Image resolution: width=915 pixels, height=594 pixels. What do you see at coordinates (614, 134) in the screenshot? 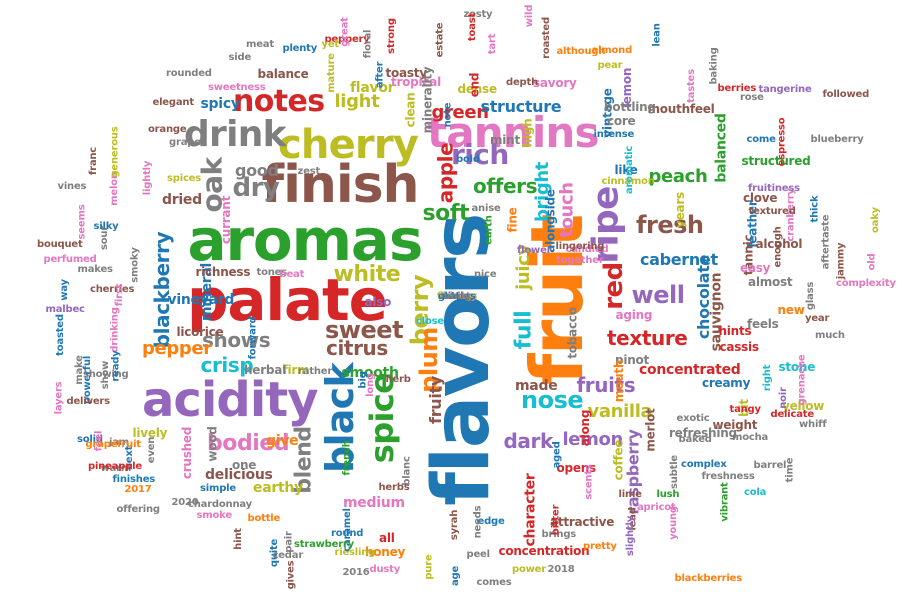
I see `word-intense: intense` at bounding box center [614, 134].